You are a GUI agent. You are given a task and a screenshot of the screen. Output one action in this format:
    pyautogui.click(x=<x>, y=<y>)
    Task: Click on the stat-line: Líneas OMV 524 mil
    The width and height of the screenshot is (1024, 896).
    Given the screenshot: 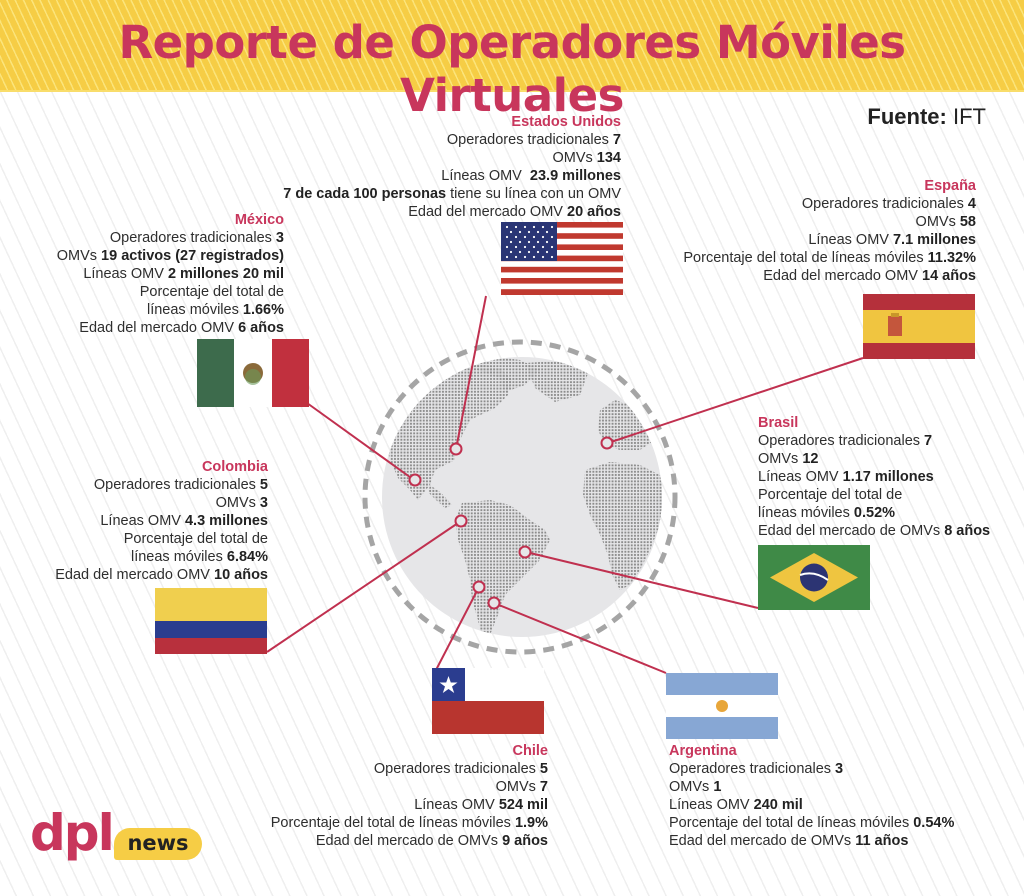 What is the action you would take?
    pyautogui.click(x=409, y=805)
    